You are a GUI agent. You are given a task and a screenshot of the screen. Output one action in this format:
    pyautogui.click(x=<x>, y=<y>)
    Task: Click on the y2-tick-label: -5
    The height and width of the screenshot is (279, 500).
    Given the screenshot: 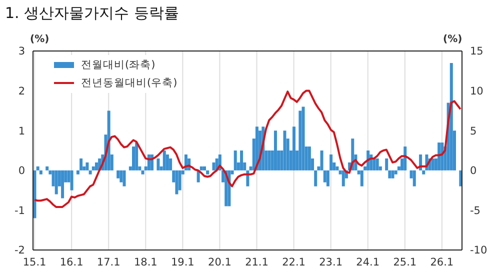 What is the action you would take?
    pyautogui.click(x=475, y=210)
    